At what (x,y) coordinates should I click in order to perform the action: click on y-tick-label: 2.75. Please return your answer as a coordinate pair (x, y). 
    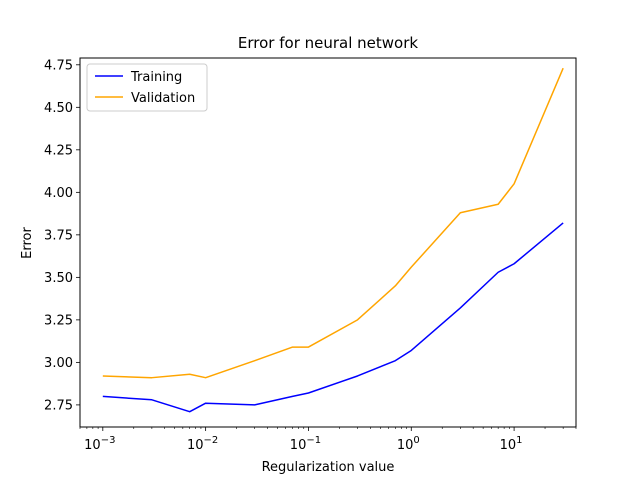
    Looking at the image, I should click on (58, 405).